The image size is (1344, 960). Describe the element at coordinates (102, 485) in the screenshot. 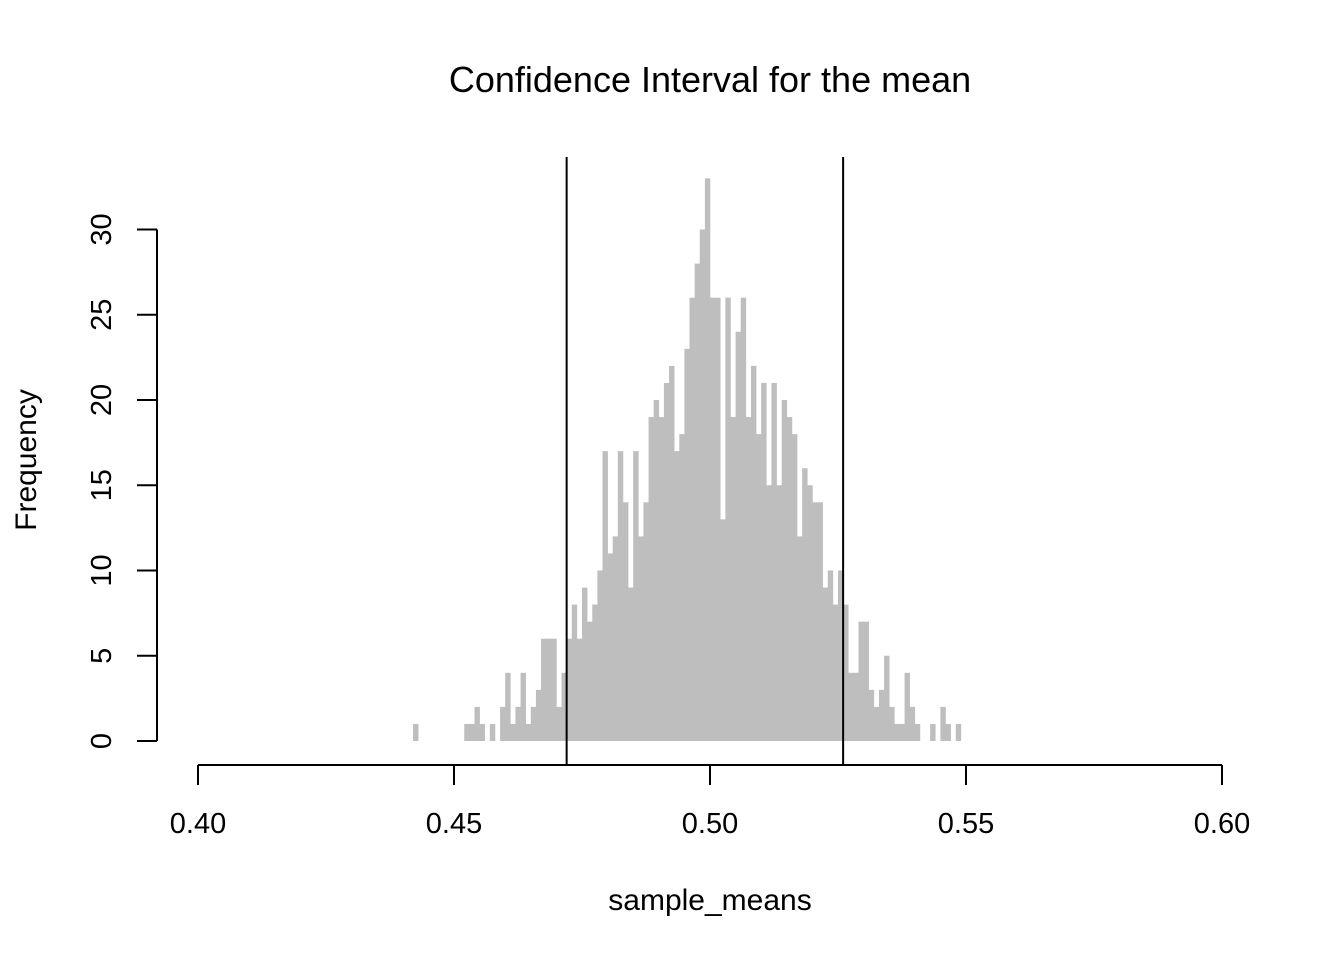

I see `y-tick-label: 15` at that location.